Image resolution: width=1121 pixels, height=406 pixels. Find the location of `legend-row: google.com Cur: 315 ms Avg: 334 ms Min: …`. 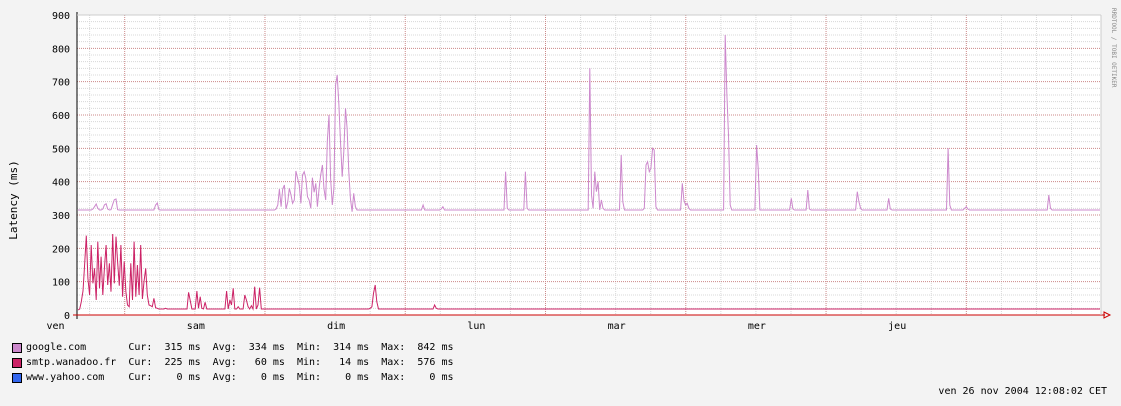

legend-row: google.com Cur: 315 ms Avg: 334 ms Min: … is located at coordinates (239, 347).